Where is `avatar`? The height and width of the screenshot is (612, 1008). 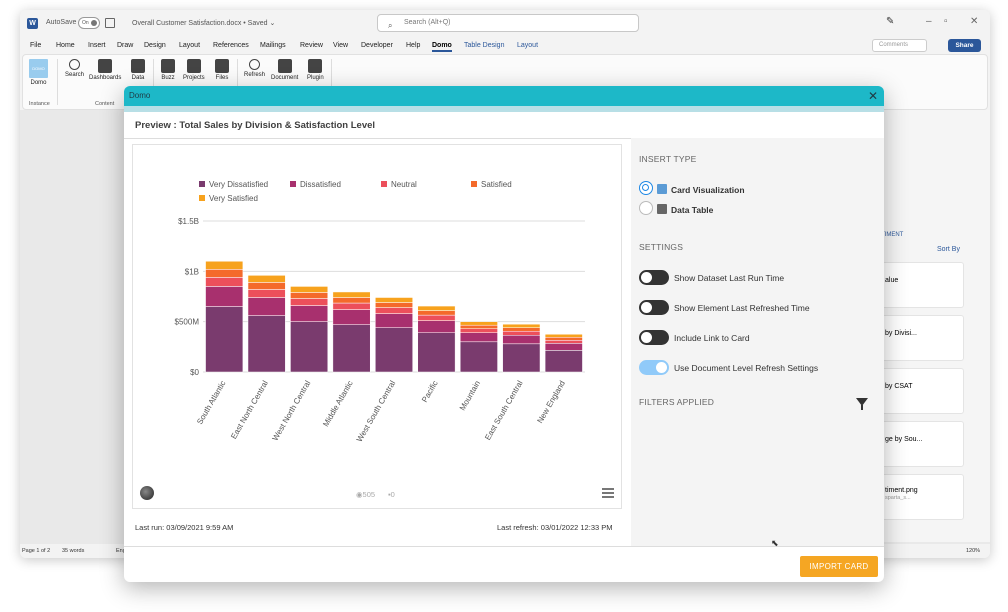
avatar is located at coordinates (147, 493).